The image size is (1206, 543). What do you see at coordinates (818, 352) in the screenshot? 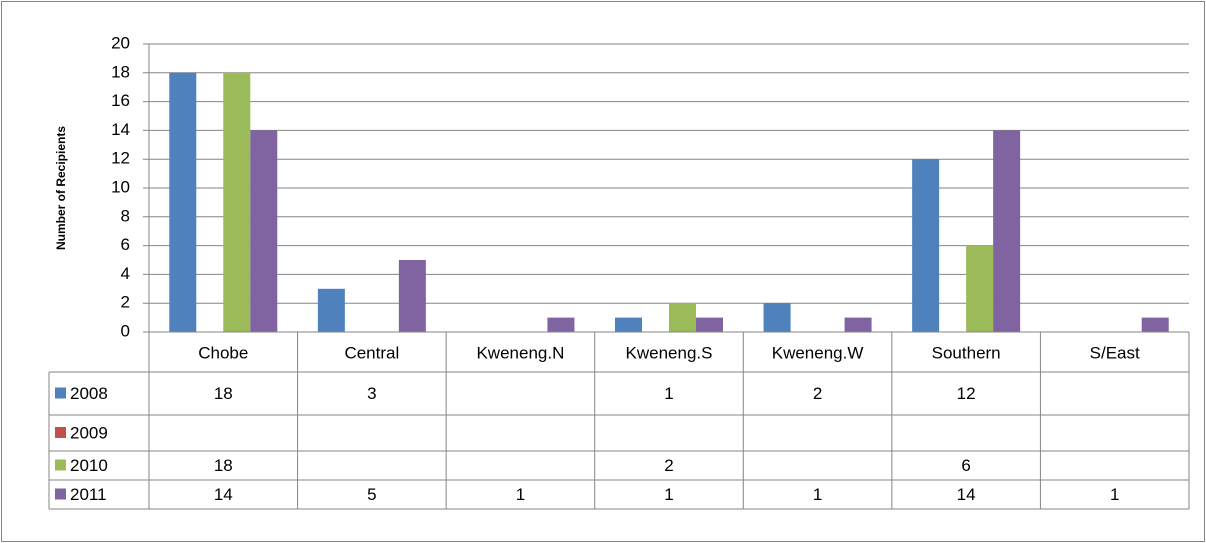
I see `x-tick-label: Kweneng.W` at bounding box center [818, 352].